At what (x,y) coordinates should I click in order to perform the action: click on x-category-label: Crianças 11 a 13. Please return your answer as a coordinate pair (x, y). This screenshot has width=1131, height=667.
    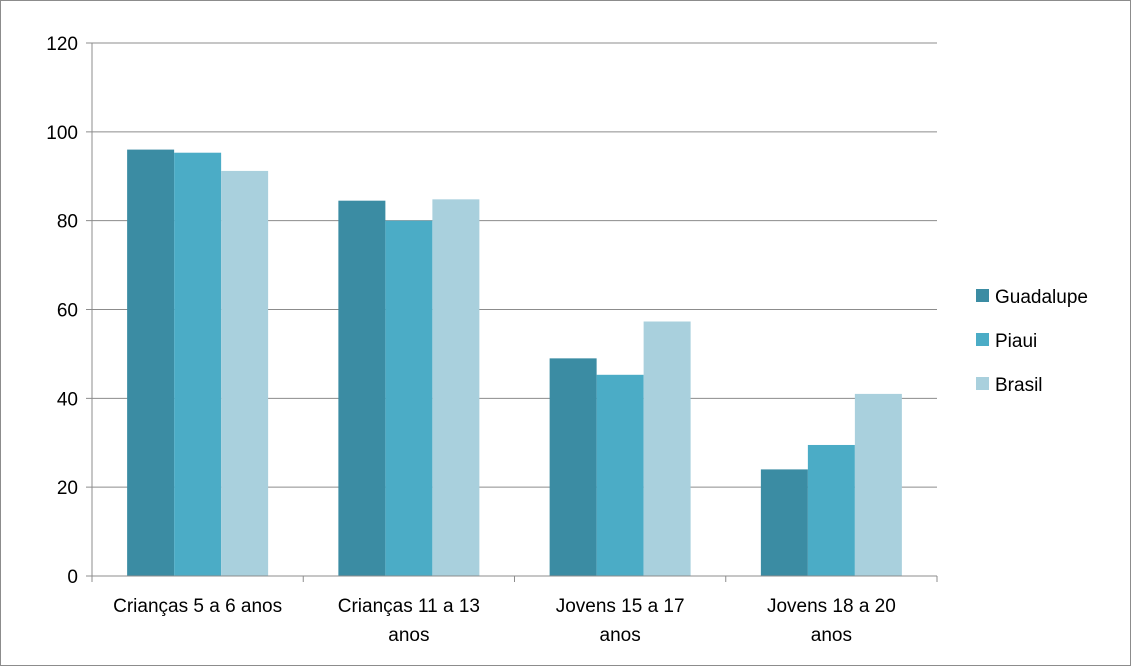
    Looking at the image, I should click on (409, 606).